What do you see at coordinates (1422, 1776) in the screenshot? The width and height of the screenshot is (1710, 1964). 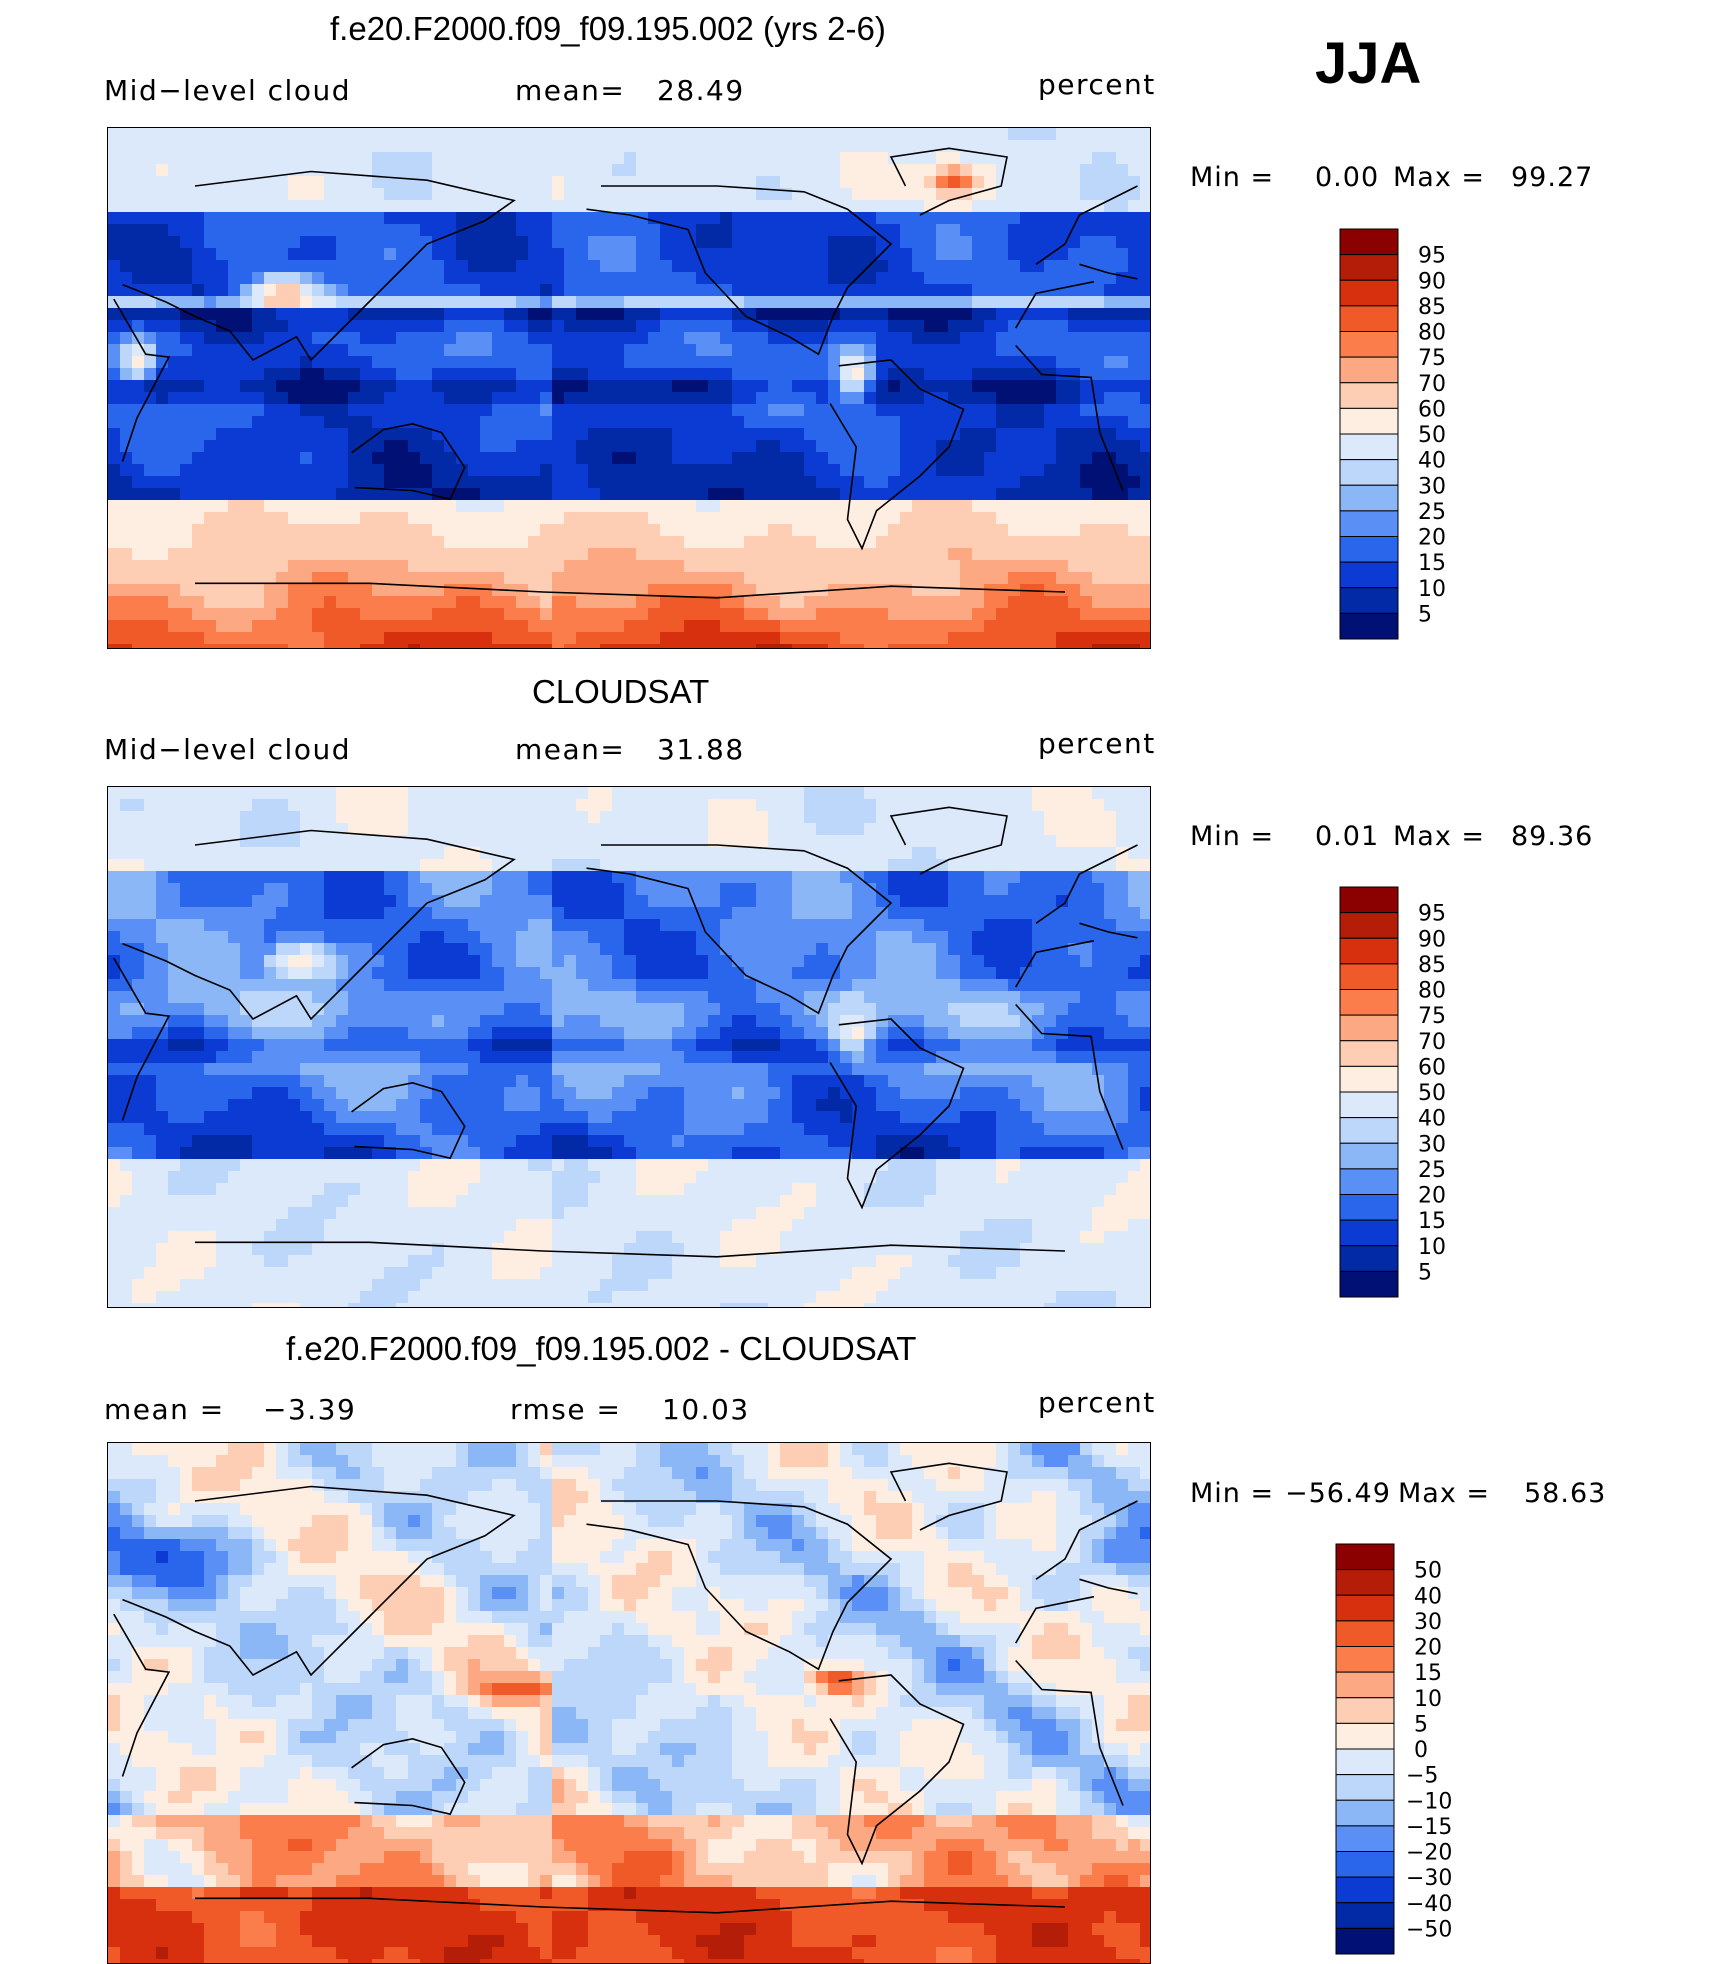 I see `colorbar-tick-label: −5` at bounding box center [1422, 1776].